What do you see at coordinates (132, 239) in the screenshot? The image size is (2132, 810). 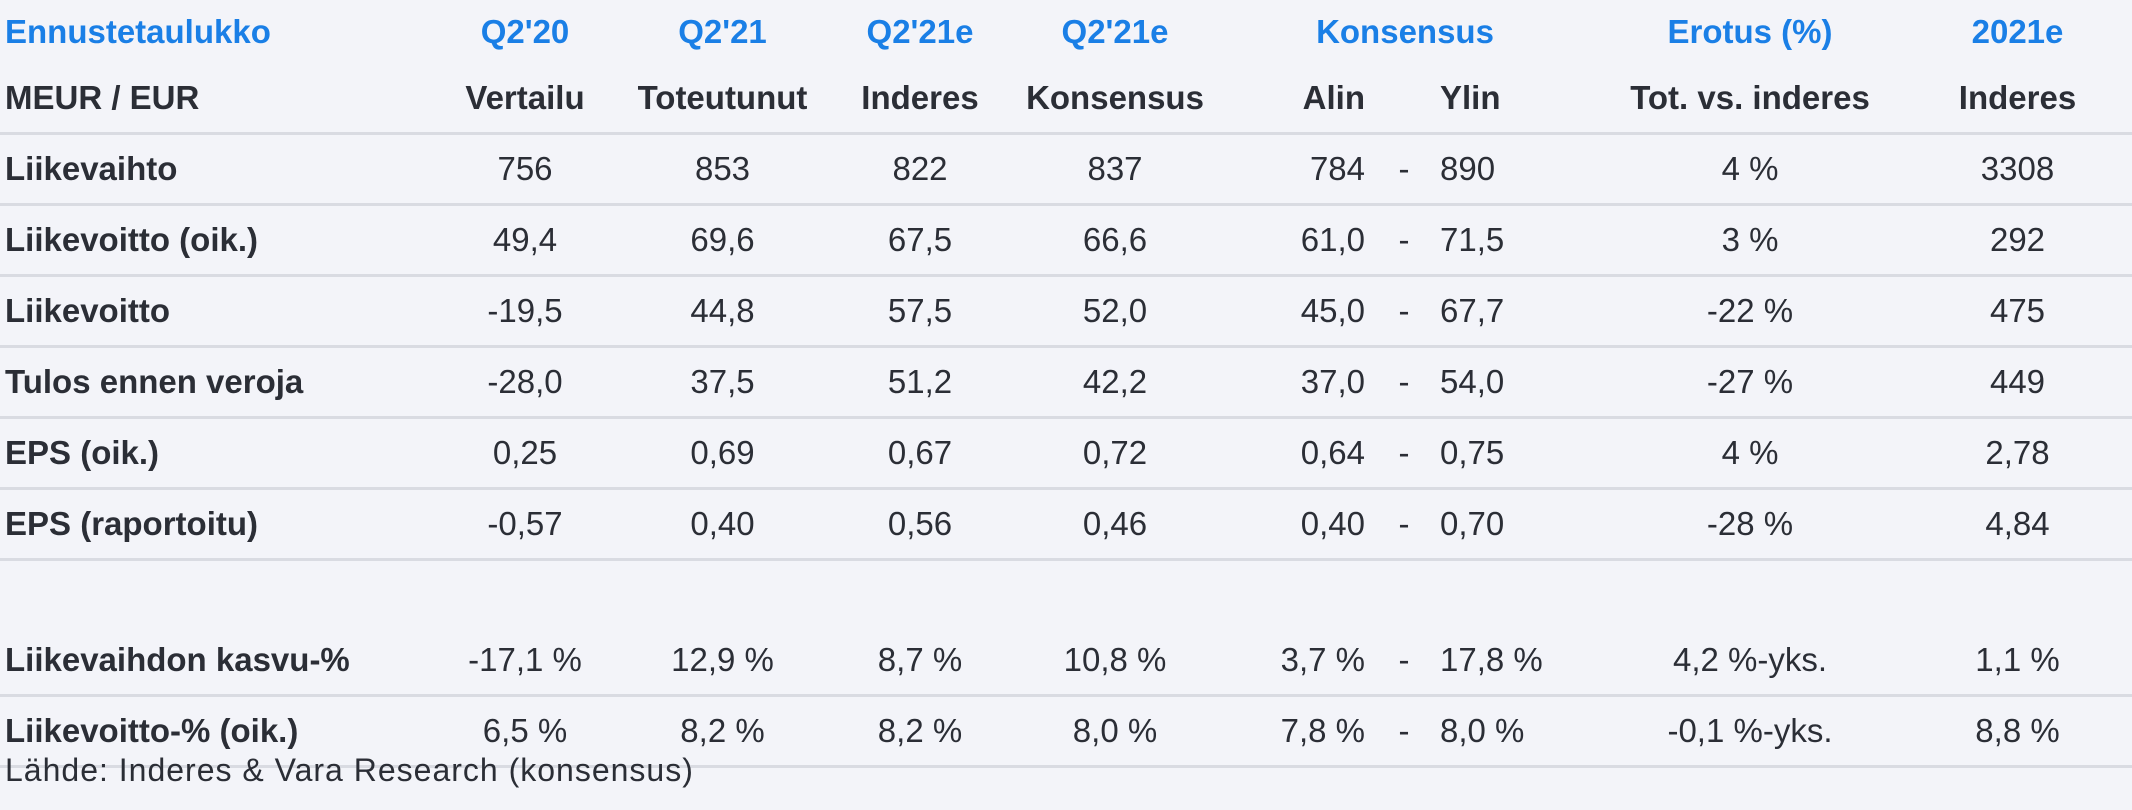 I see `row-label: Liikevoitto (oik.)` at bounding box center [132, 239].